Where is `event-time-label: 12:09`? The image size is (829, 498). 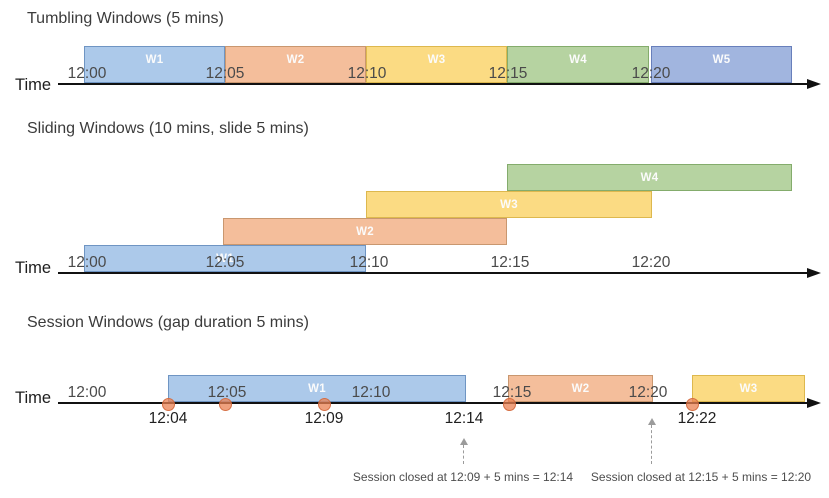 event-time-label: 12:09 is located at coordinates (324, 418).